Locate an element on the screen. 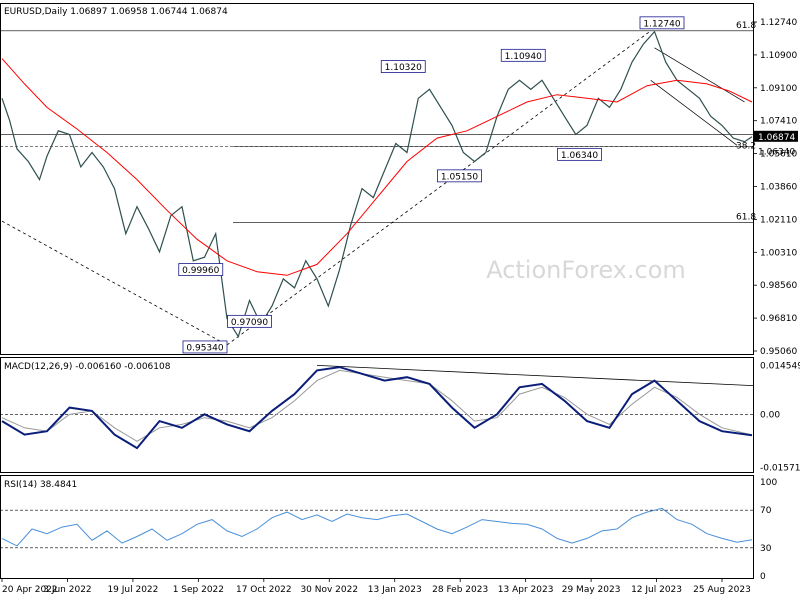  price-axis-label-8: 0.98560 is located at coordinates (778, 286).